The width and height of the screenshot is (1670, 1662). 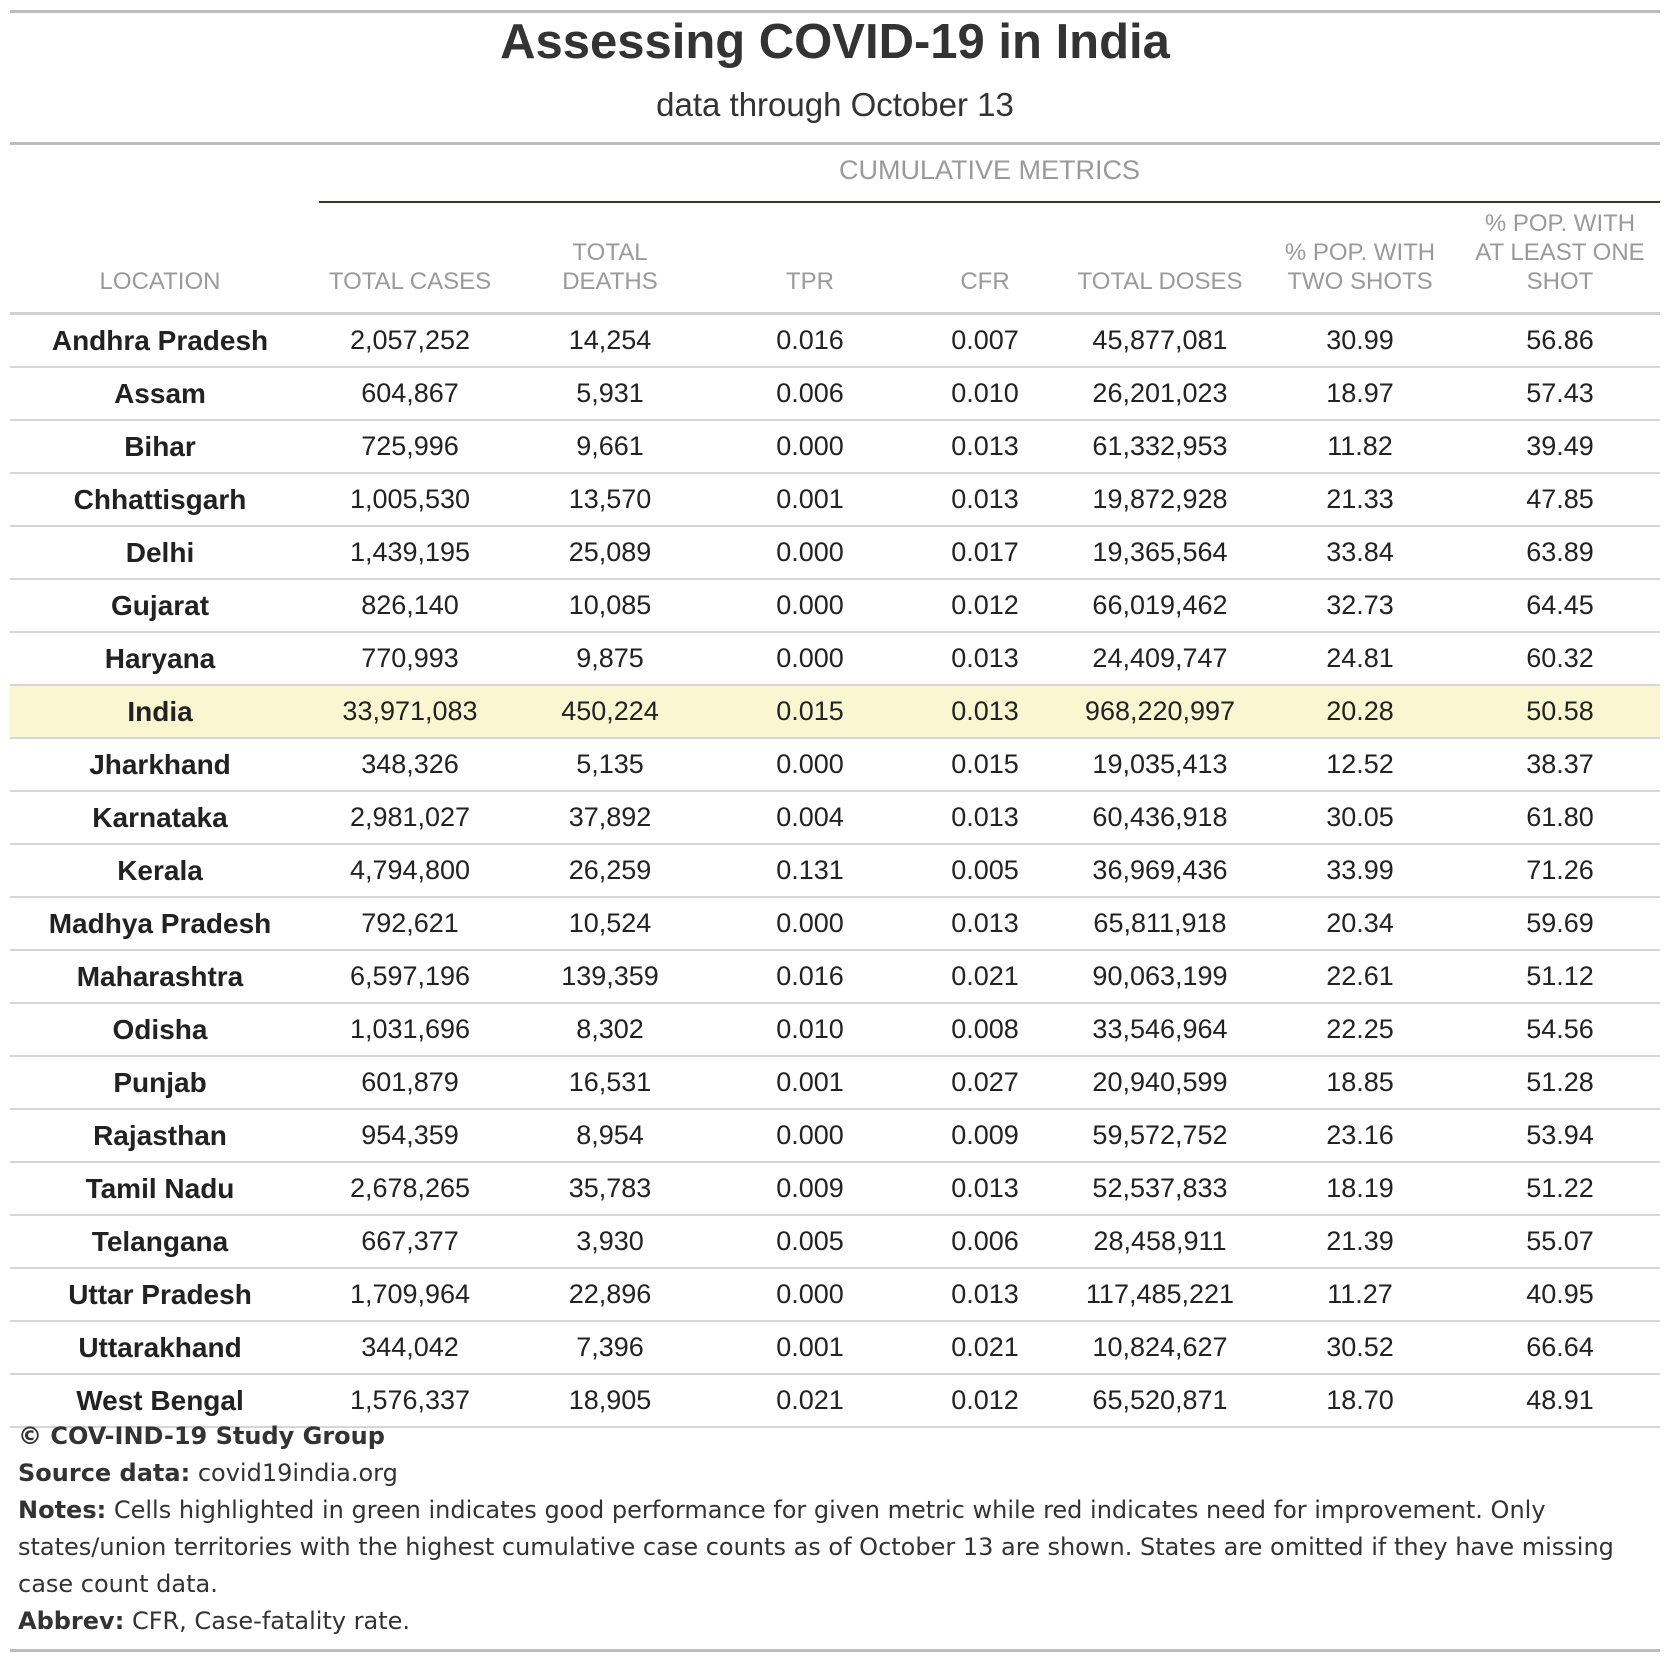 I want to click on table-cell: 54.56, so click(x=1560, y=1029).